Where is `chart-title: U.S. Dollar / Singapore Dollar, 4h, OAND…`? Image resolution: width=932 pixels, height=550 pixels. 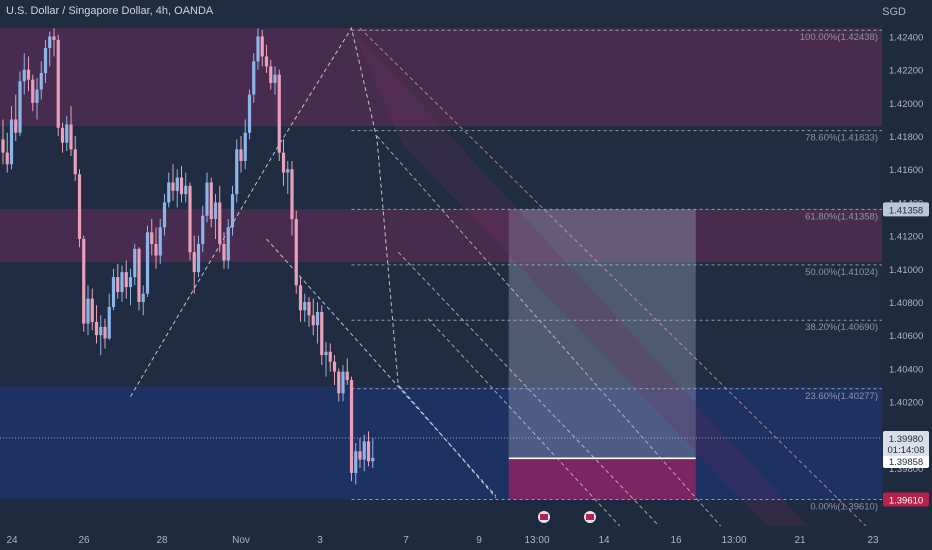
chart-title: U.S. Dollar / Singapore Dollar, 4h, OAND… is located at coordinates (110, 11).